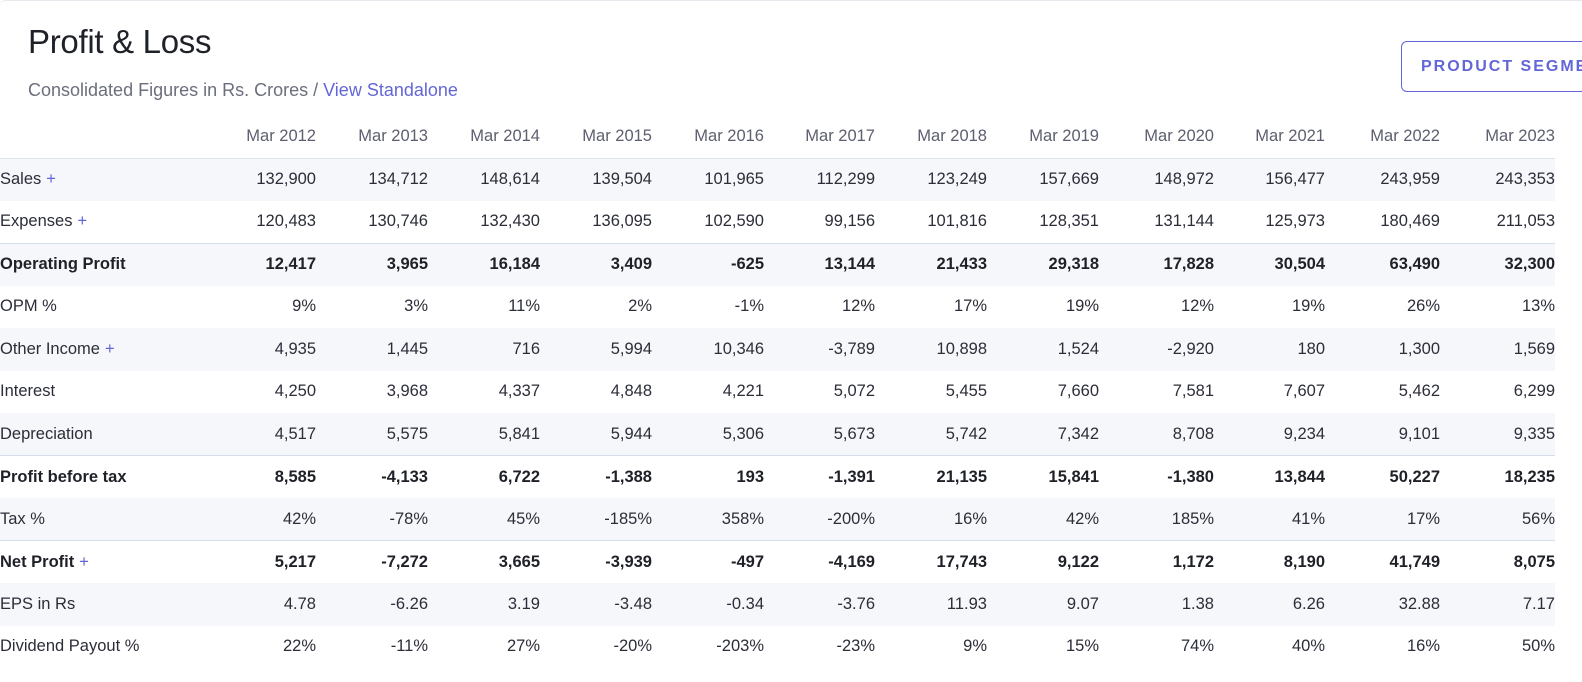 This screenshot has height=682, width=1582. I want to click on header-label-cell, so click(102, 137).